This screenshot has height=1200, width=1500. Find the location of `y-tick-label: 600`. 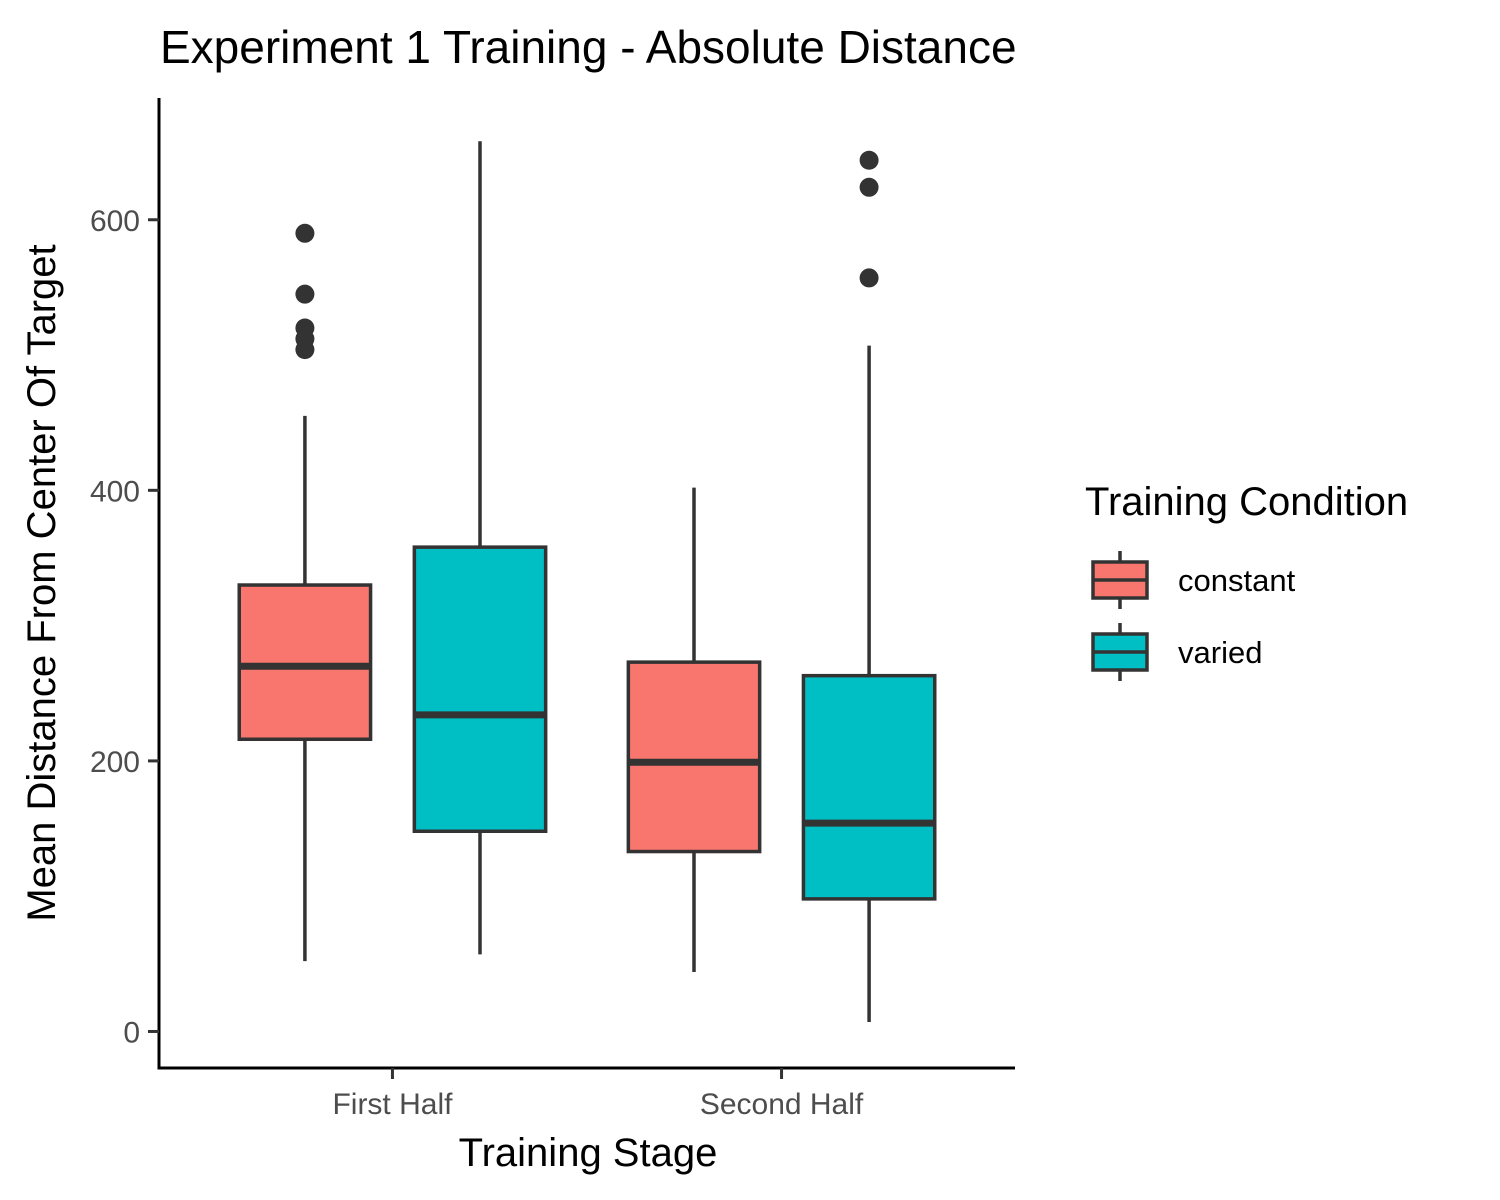

y-tick-label: 600 is located at coordinates (115, 221).